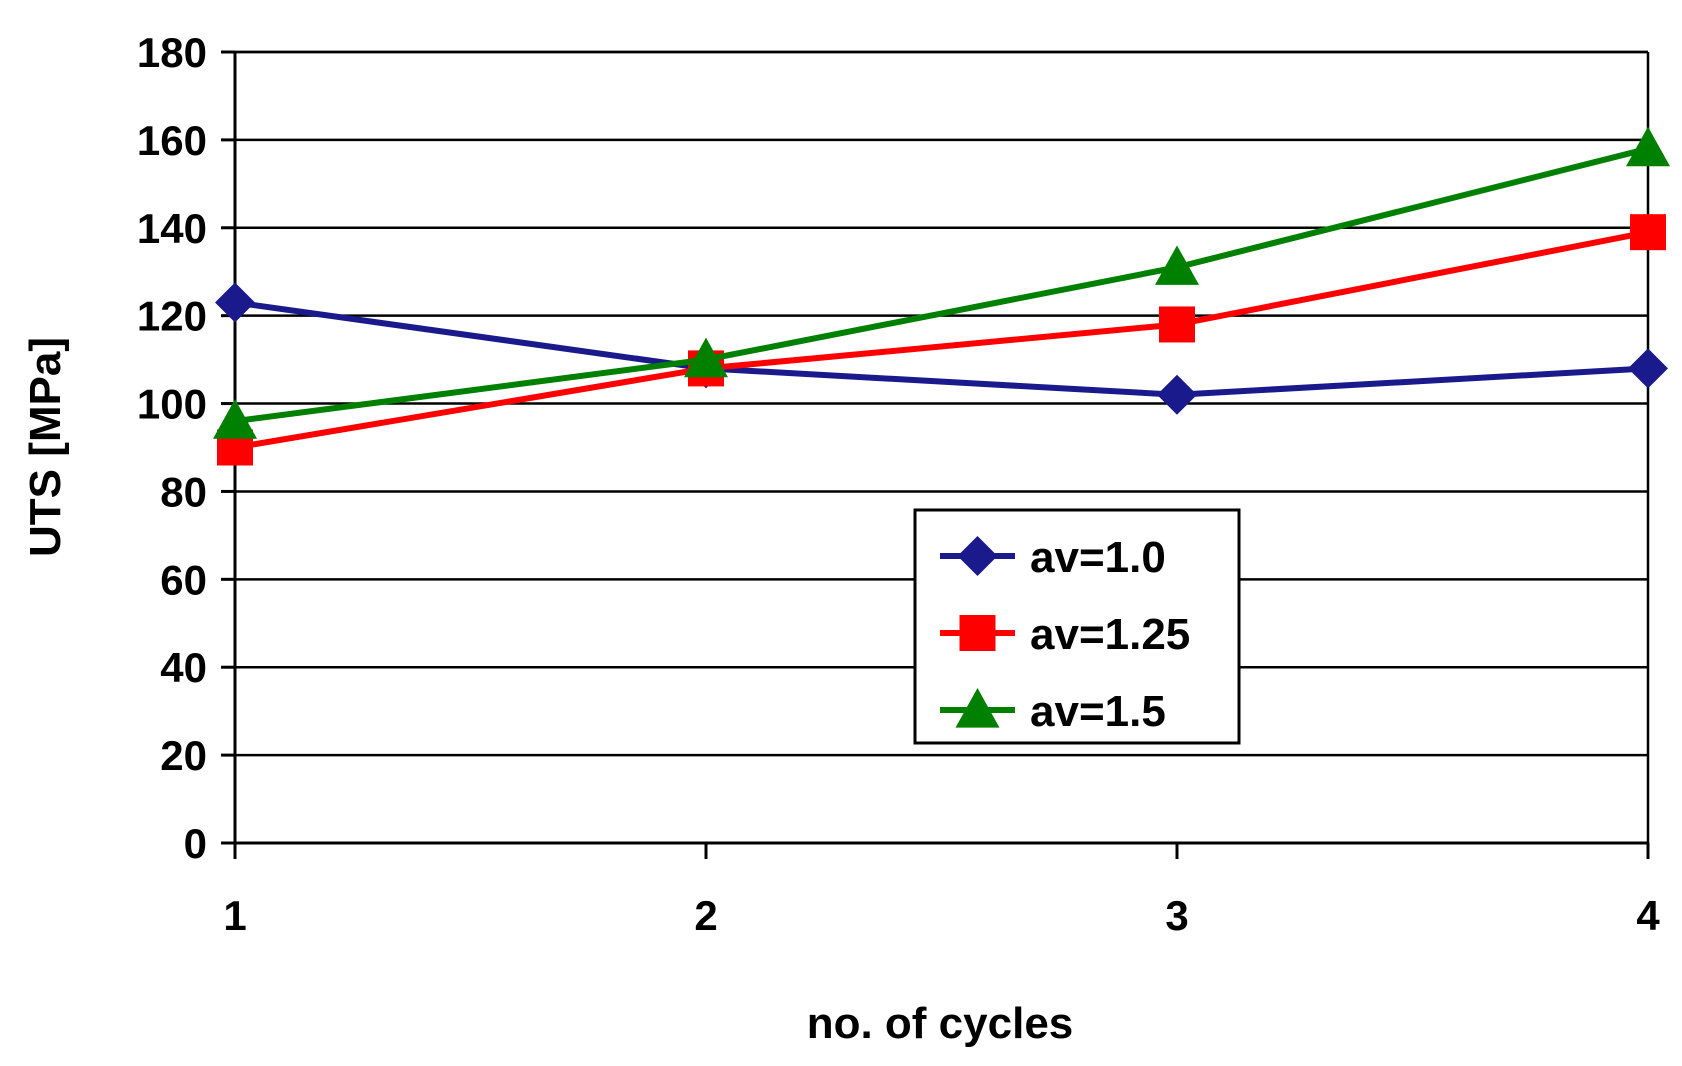 This screenshot has width=1682, height=1066. I want to click on legend-label: av=1.25, so click(1110, 634).